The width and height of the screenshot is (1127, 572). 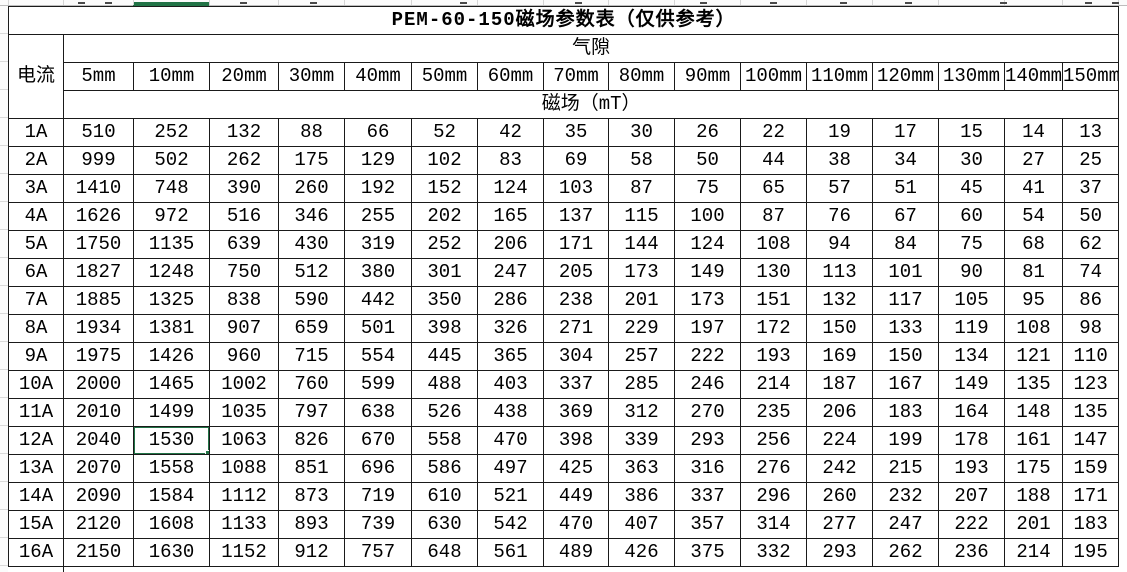 I want to click on magnetic-field-unit-header: 磁场（mT）, so click(x=591, y=104).